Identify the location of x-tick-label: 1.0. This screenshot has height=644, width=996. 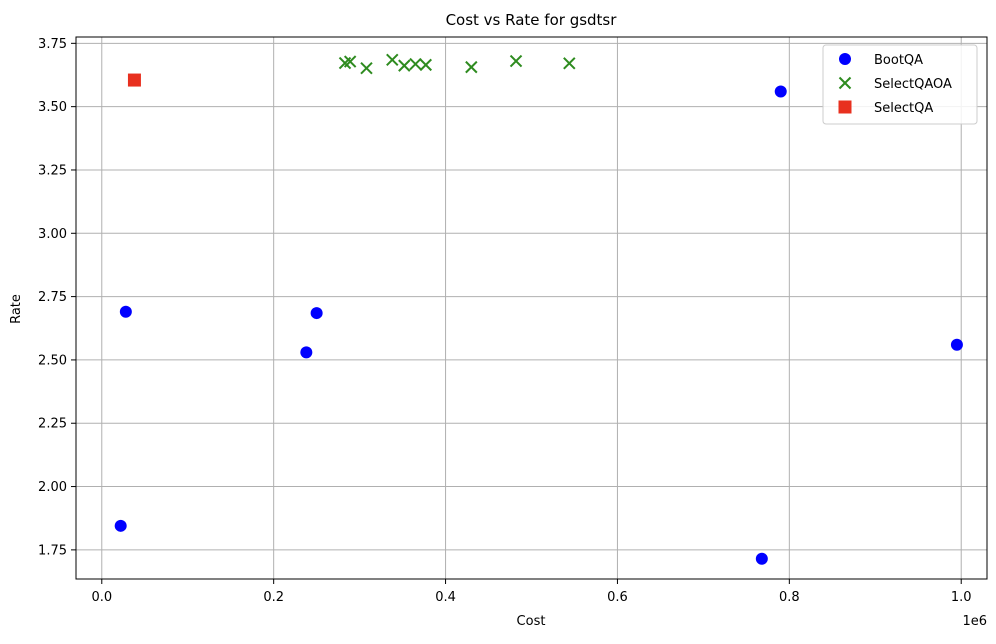
(961, 597).